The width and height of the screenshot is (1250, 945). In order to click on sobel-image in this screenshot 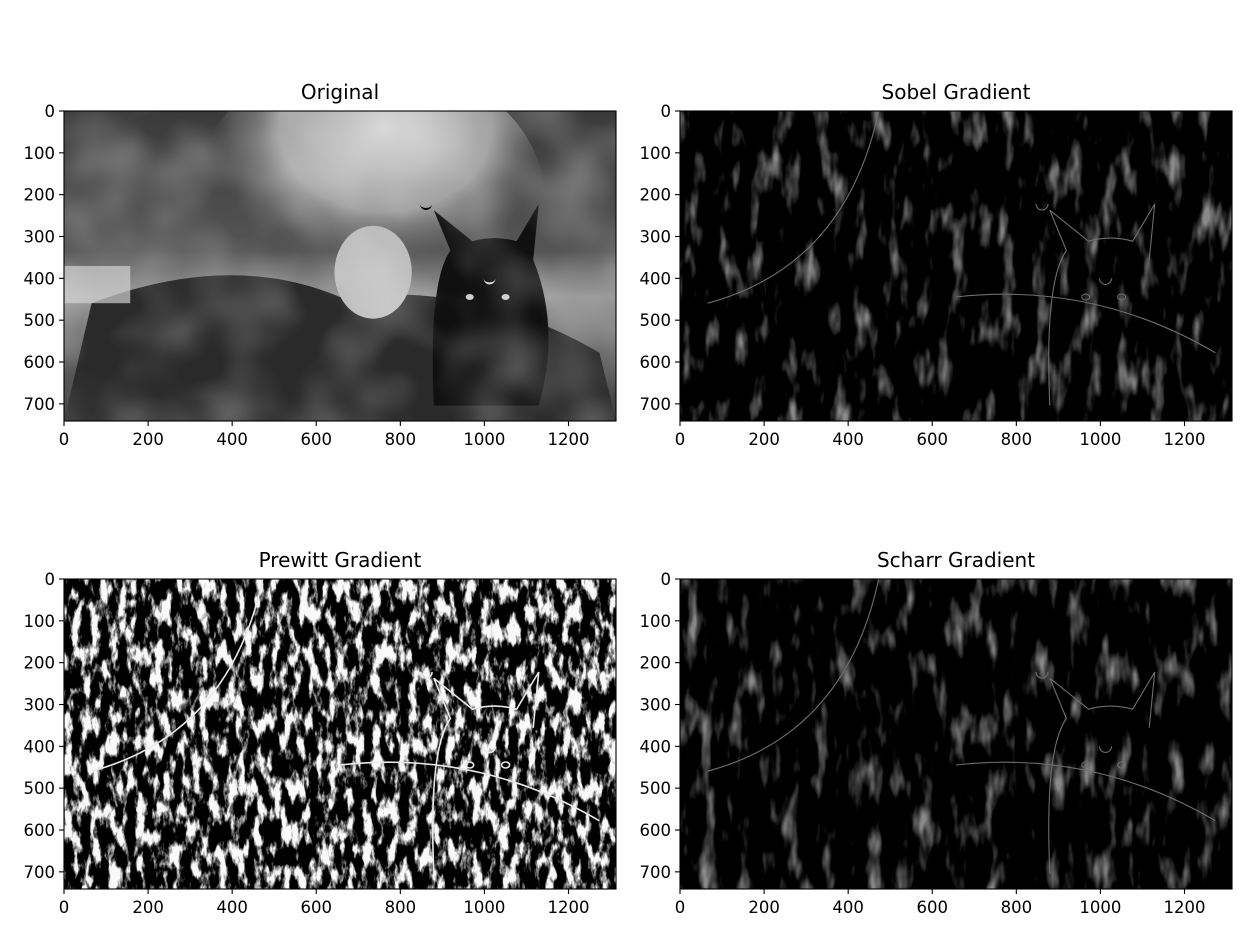, I will do `click(956, 266)`.